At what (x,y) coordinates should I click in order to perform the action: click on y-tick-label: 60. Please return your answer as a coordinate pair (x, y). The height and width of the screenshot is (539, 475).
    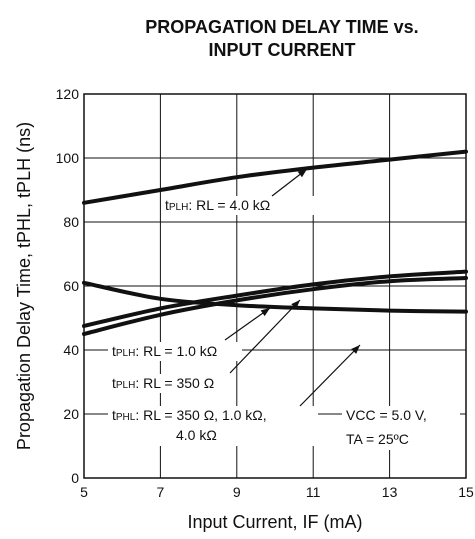
    Looking at the image, I should click on (71, 286).